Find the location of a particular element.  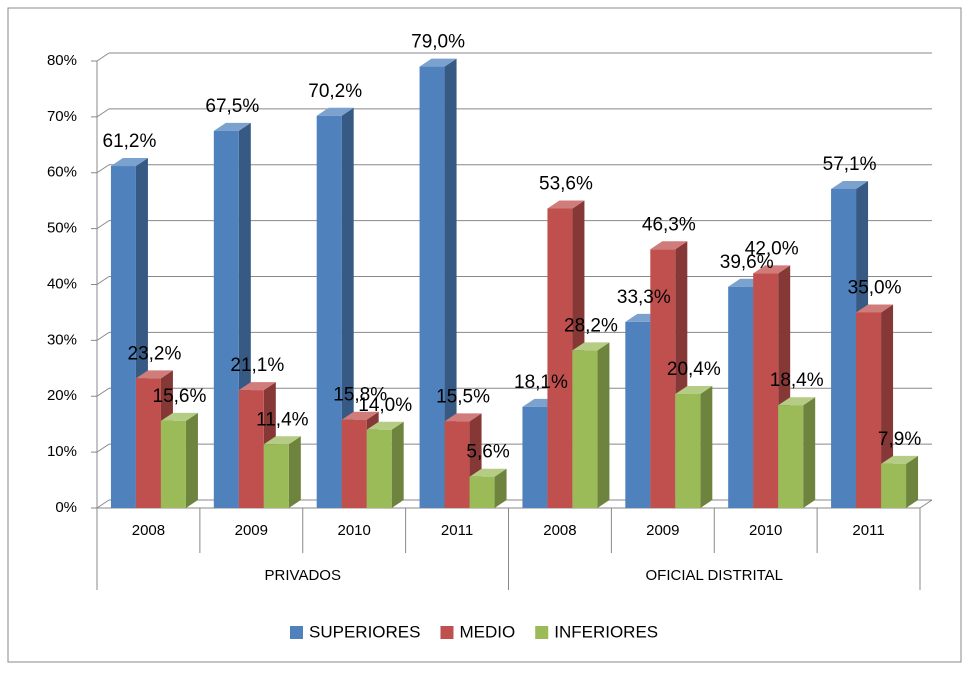

data-label: 18,1% is located at coordinates (541, 382).